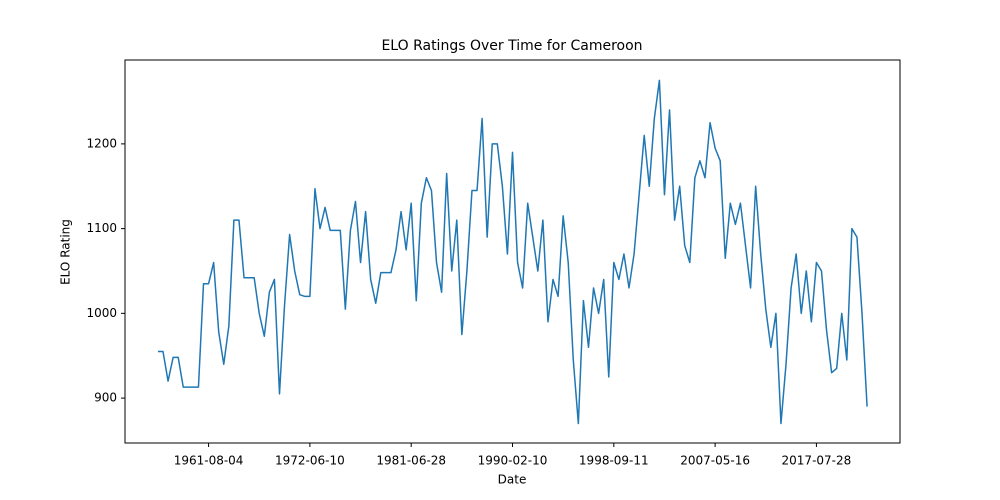 The image size is (1000, 500). Describe the element at coordinates (513, 461) in the screenshot. I see `x-tick-label: 1990-02-10` at that location.